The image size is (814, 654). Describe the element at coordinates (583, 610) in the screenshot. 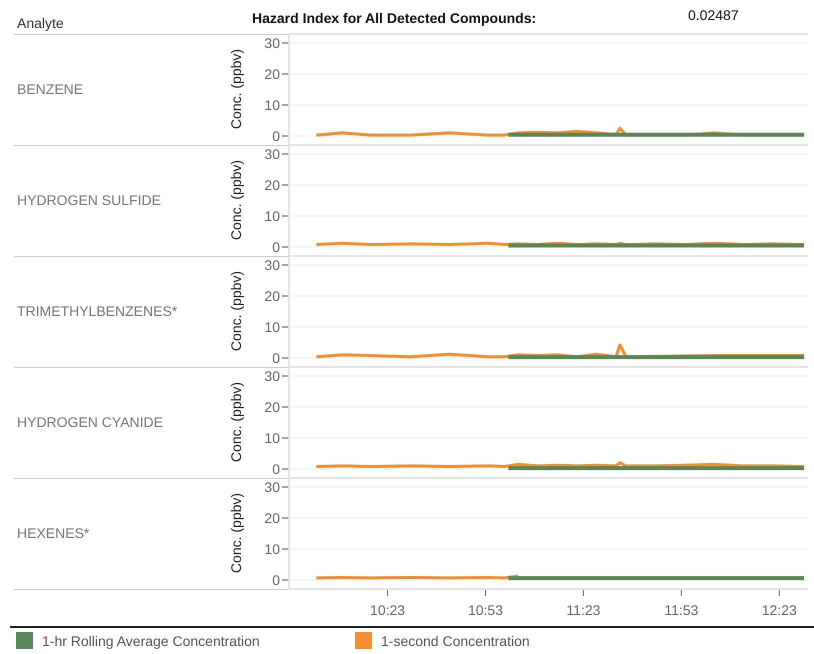

I see `x-tick-label: 11:23` at that location.